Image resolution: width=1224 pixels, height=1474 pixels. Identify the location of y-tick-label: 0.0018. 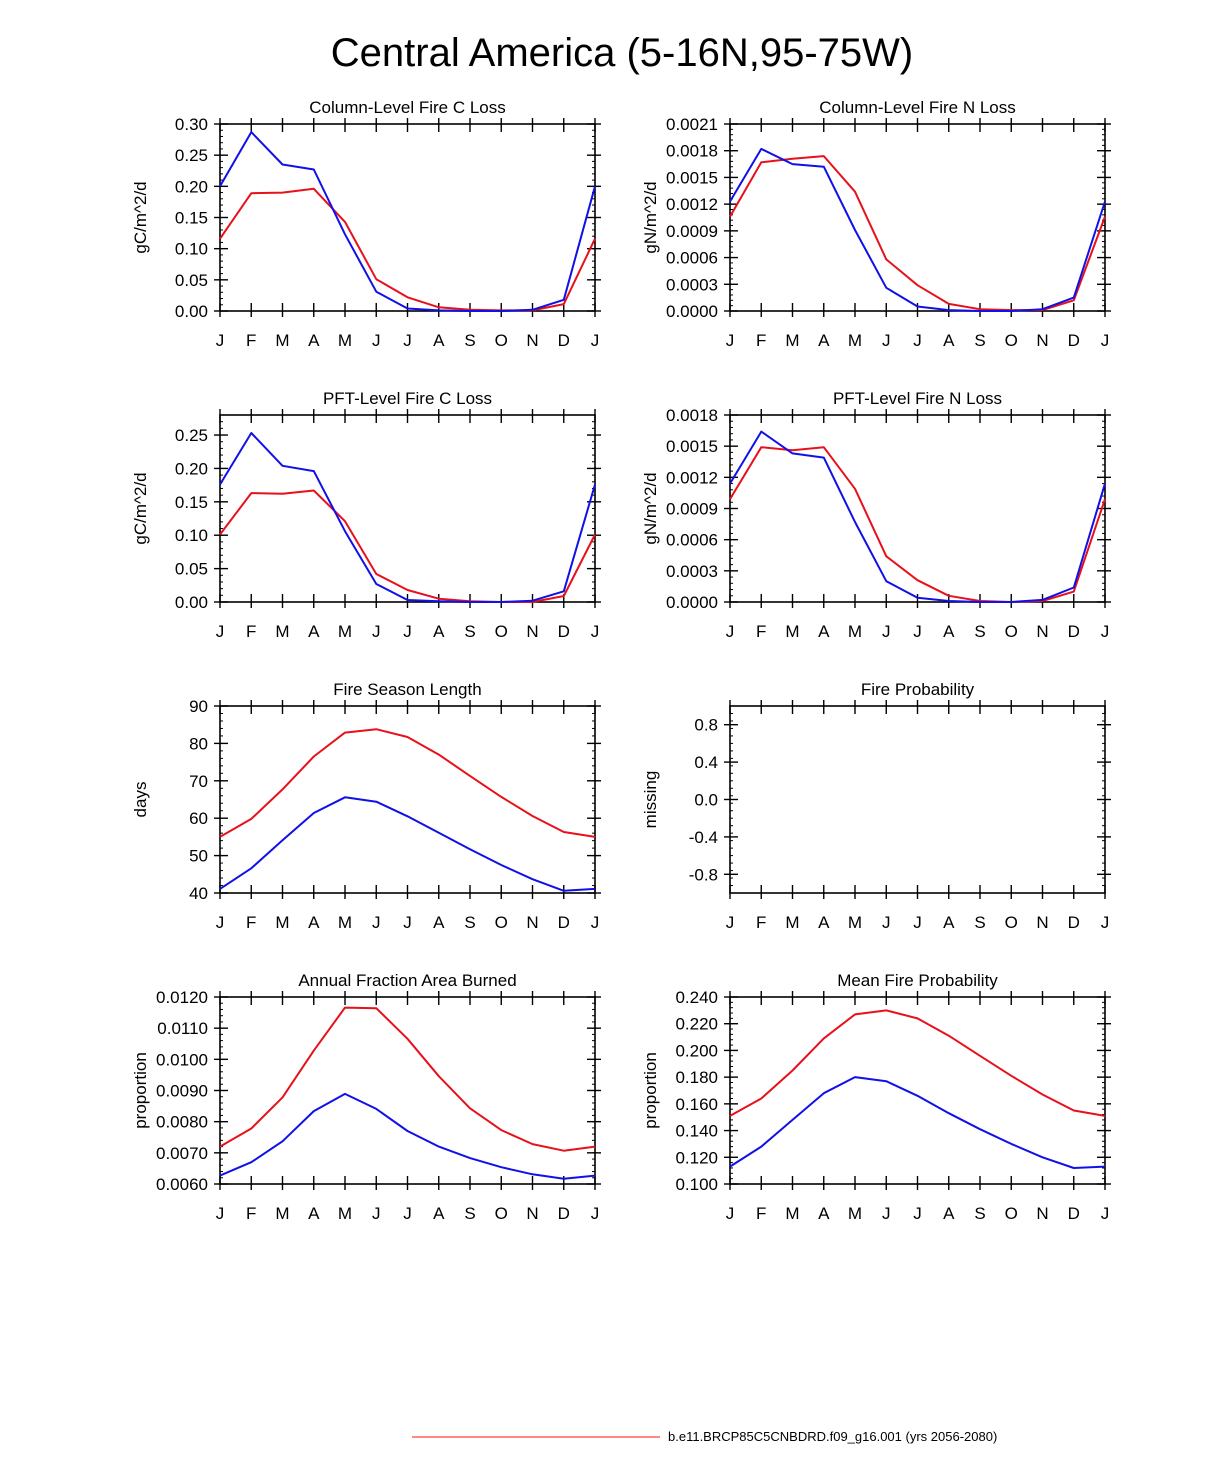
(692, 151).